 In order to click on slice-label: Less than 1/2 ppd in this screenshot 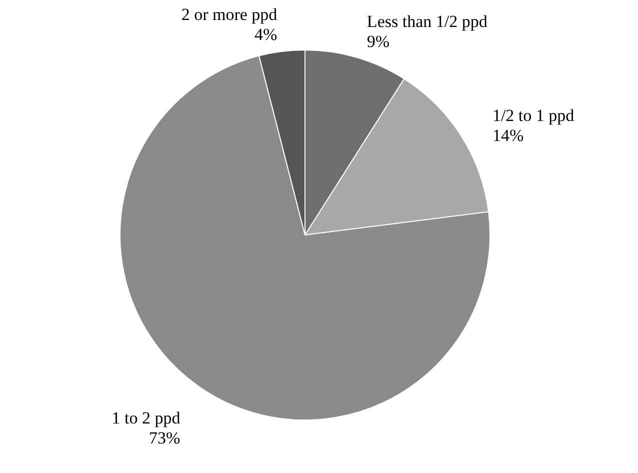, I will do `click(427, 21)`.